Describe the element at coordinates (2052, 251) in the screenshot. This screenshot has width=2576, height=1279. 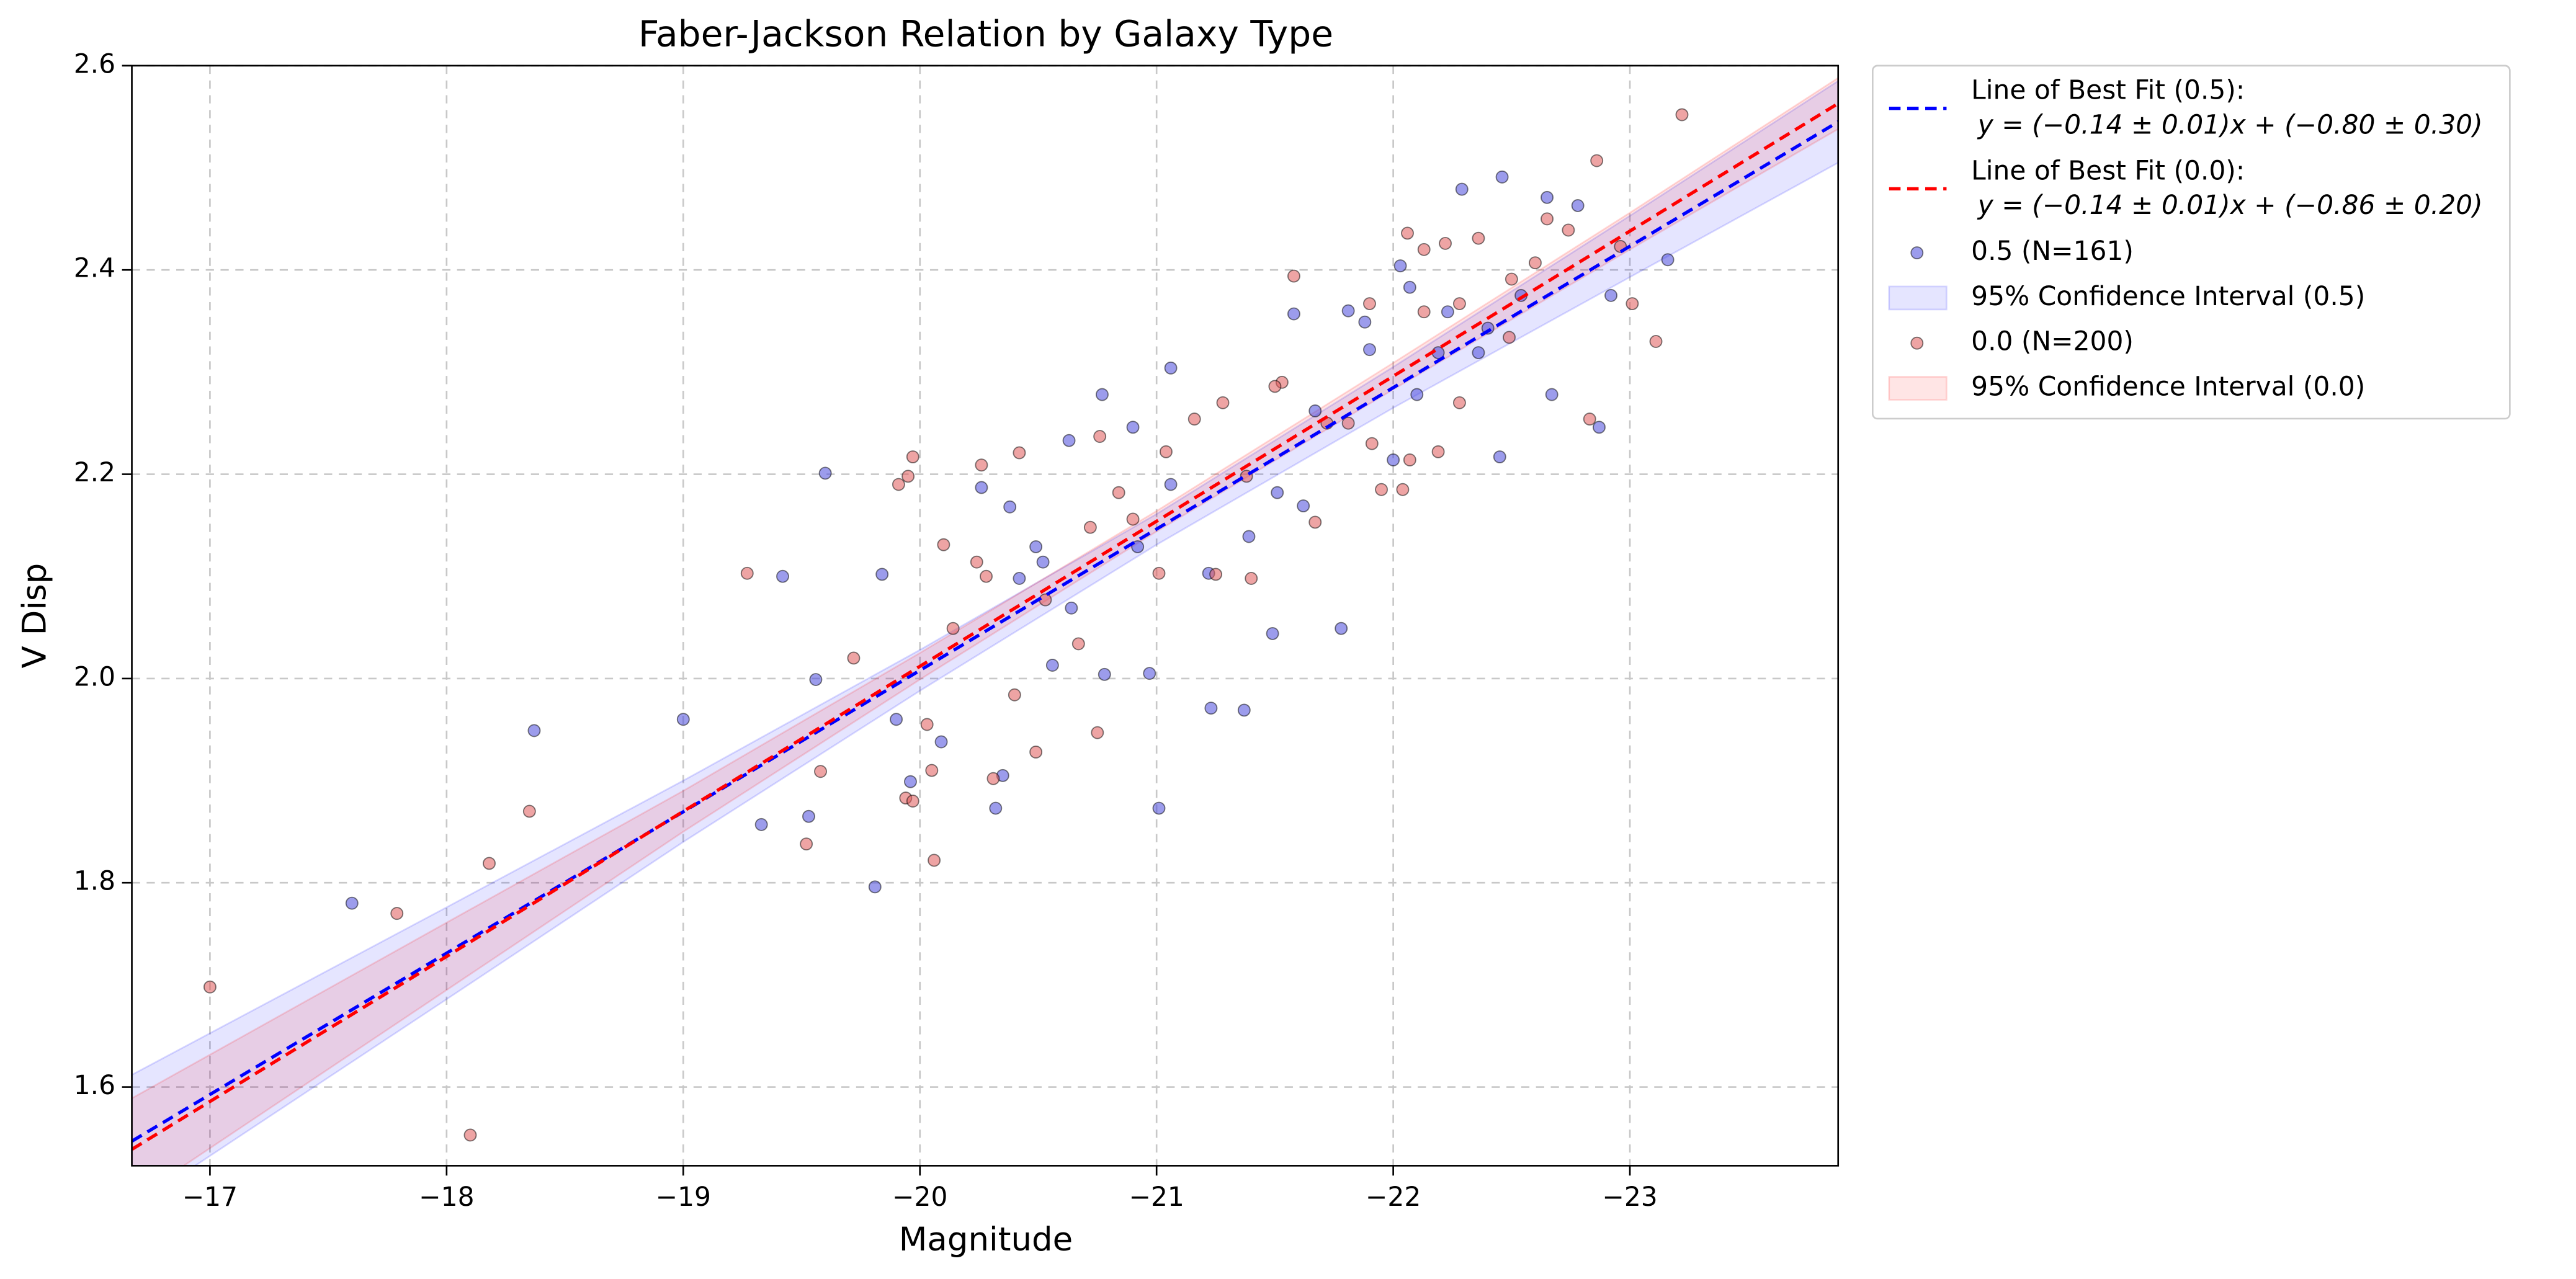
I see `legend-label: 0.5 (N=161)` at that location.